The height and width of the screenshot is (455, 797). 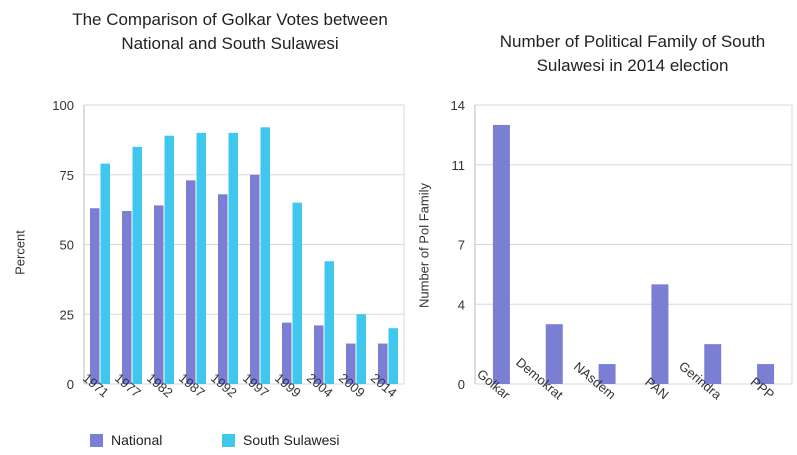 What do you see at coordinates (329, 322) in the screenshot?
I see `bar-south-sulawesi-2004` at bounding box center [329, 322].